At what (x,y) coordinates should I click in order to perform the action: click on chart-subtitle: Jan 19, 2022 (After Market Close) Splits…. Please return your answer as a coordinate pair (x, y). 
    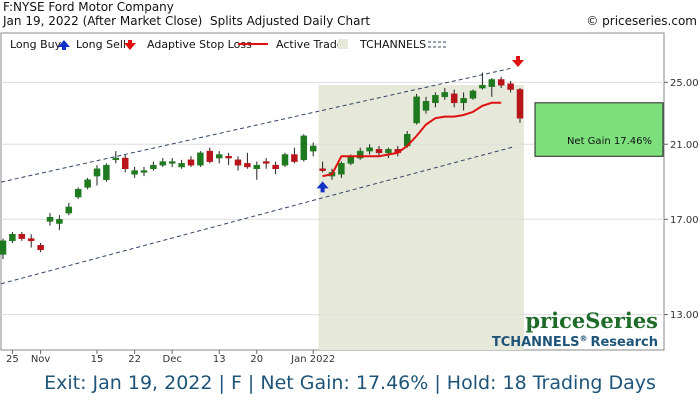
    Looking at the image, I should click on (186, 21).